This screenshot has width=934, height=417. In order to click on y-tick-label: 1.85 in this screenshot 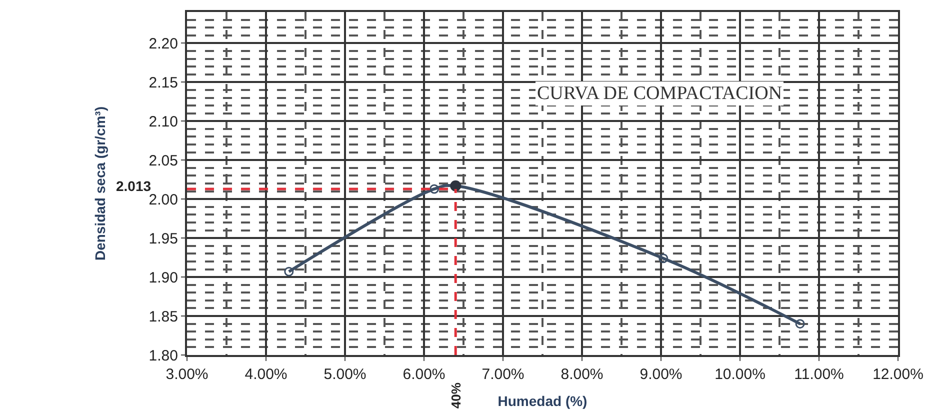, I will do `click(163, 317)`.